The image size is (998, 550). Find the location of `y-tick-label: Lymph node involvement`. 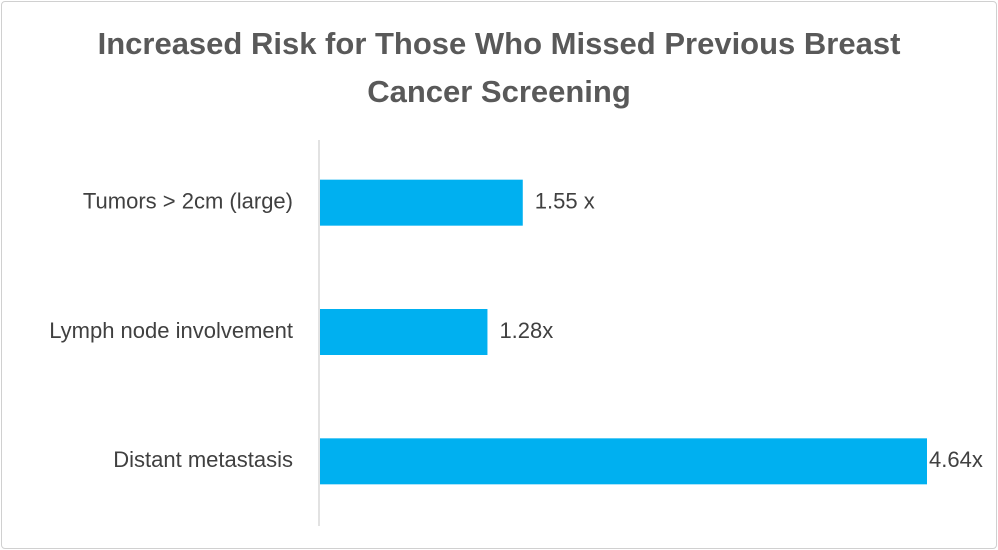

y-tick-label: Lymph node involvement is located at coordinates (171, 330).